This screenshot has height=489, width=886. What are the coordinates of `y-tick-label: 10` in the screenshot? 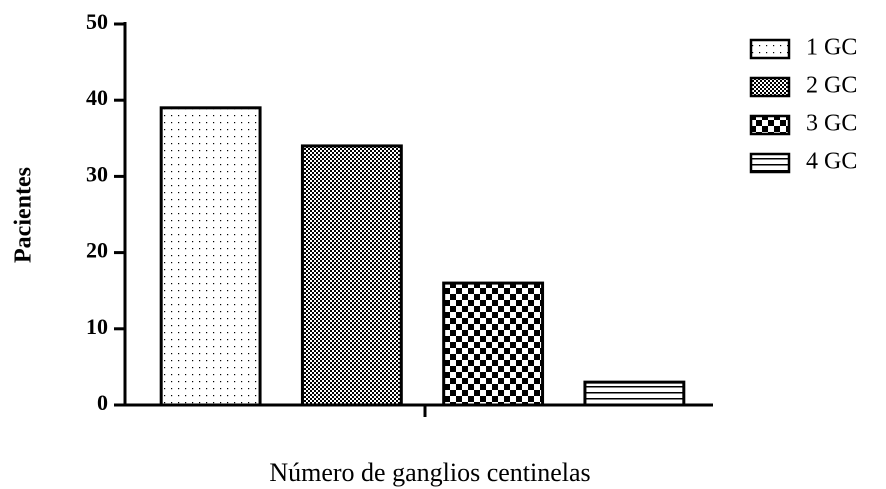 It's located at (97, 326).